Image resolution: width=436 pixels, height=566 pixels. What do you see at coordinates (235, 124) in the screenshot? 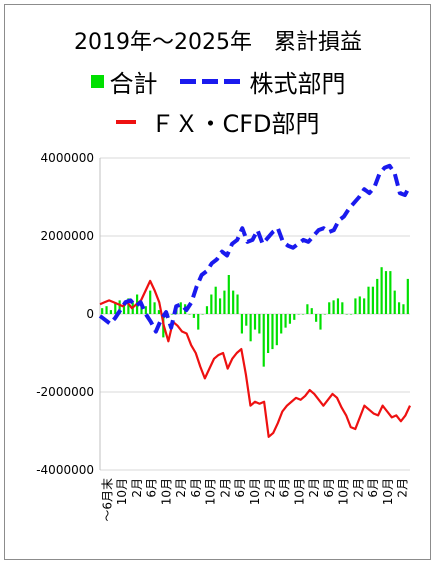
I see `legend-label-fx: ＦＸ・CFD部門` at bounding box center [235, 124].